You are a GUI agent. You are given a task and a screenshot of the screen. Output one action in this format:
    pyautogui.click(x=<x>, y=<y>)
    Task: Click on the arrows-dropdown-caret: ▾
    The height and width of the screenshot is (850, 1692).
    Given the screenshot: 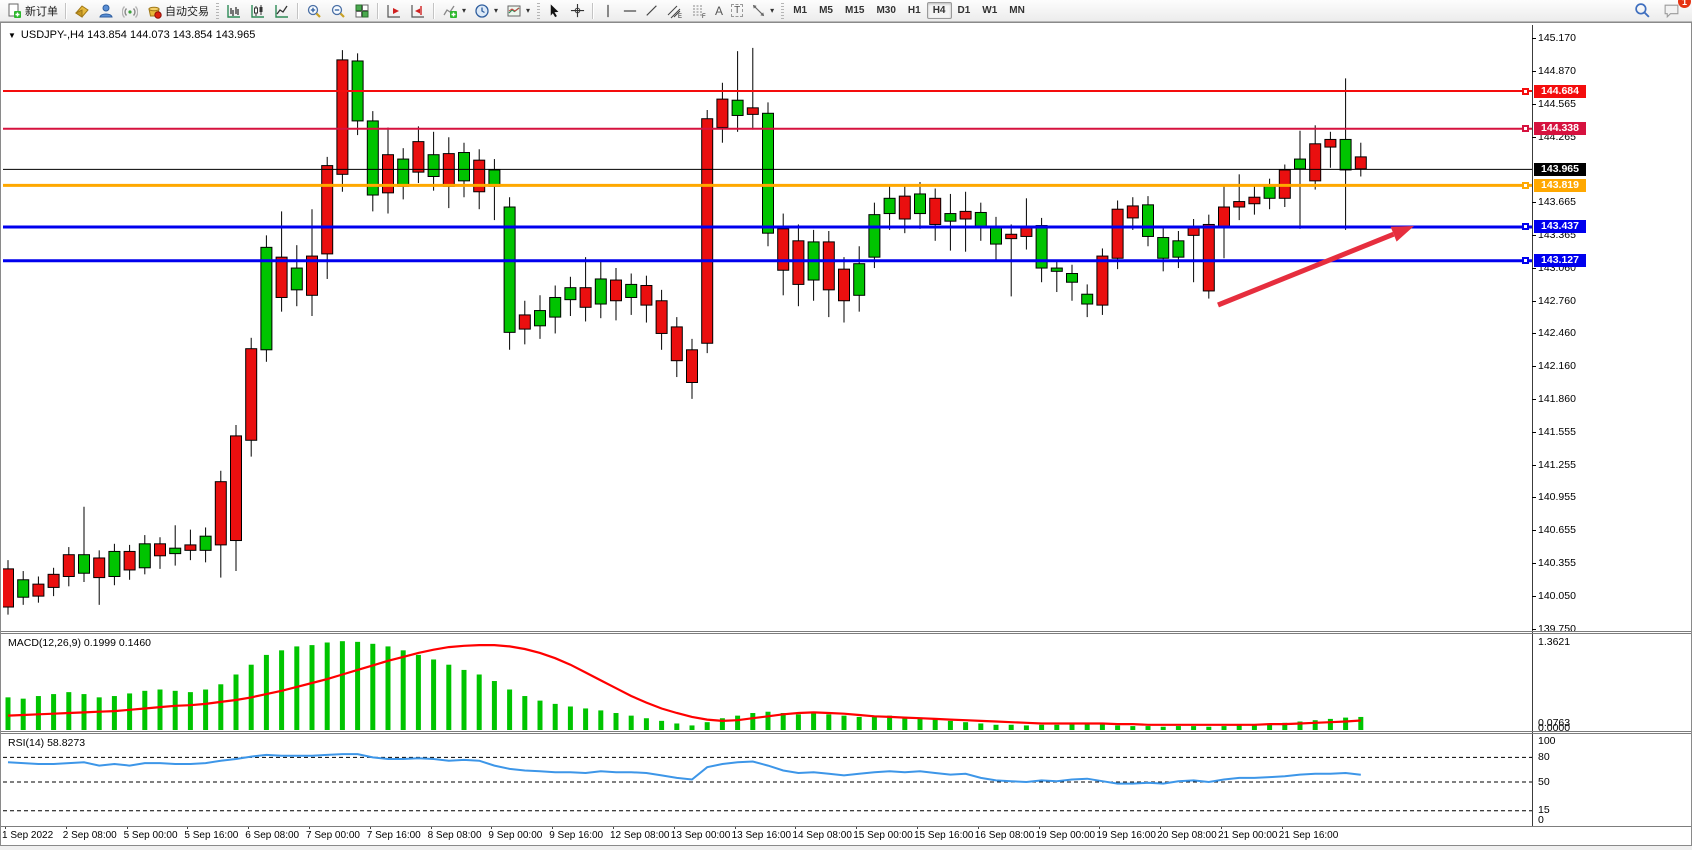 What is the action you would take?
    pyautogui.click(x=772, y=10)
    